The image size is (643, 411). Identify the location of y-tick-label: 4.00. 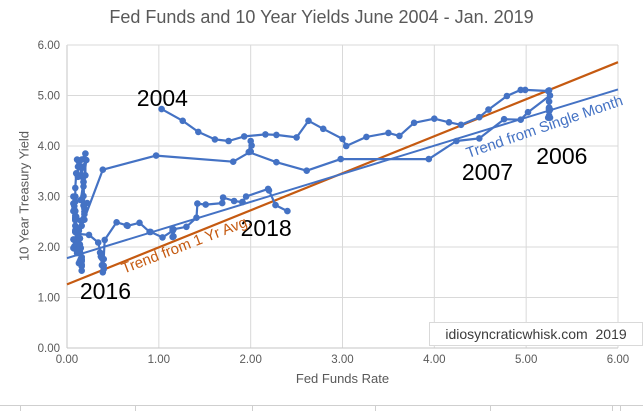
(49, 147).